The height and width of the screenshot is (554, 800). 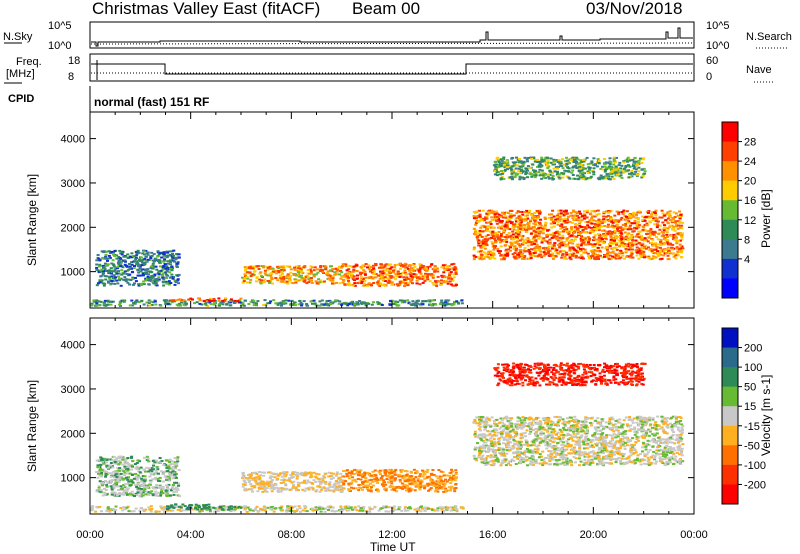 What do you see at coordinates (277, 509) in the screenshot?
I see `data-region` at bounding box center [277, 509].